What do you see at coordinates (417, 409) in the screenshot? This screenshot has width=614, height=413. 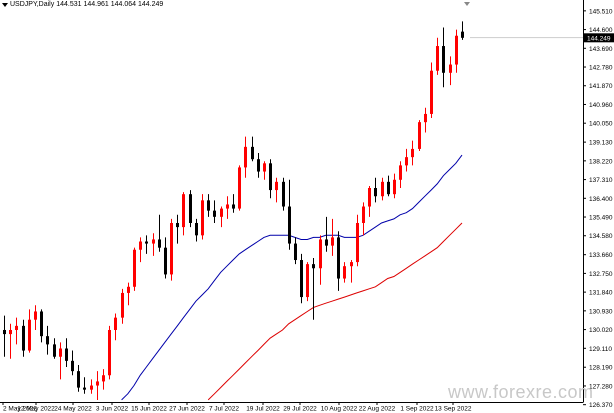 I see `time-tick-label: 1 Sep 2022` at bounding box center [417, 409].